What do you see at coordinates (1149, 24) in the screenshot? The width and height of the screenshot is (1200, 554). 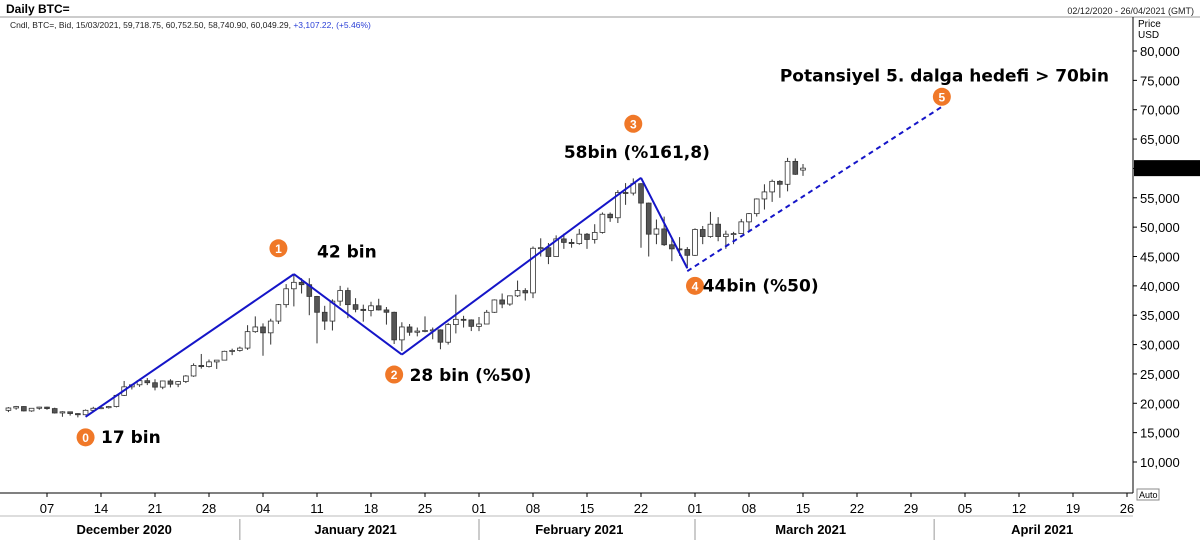 I see `axis-price-label: Price` at bounding box center [1149, 24].